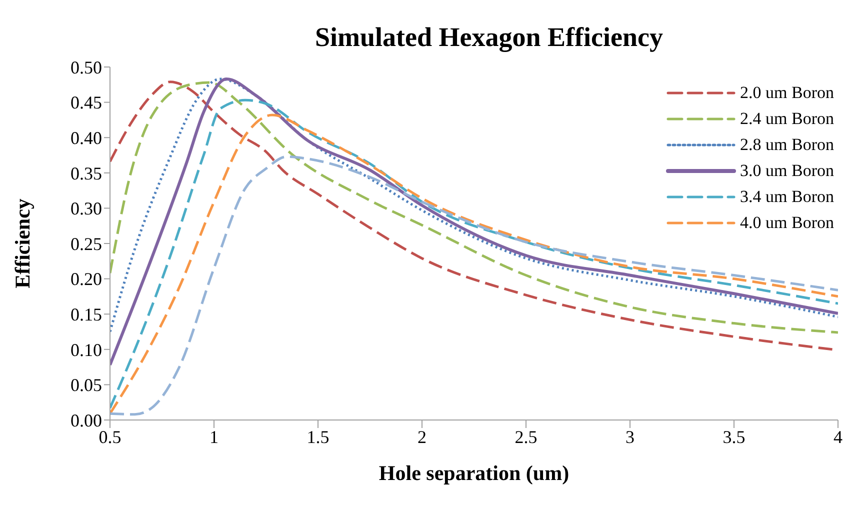 This screenshot has height=509, width=852. I want to click on y-tick-label: 0.40, so click(86, 138).